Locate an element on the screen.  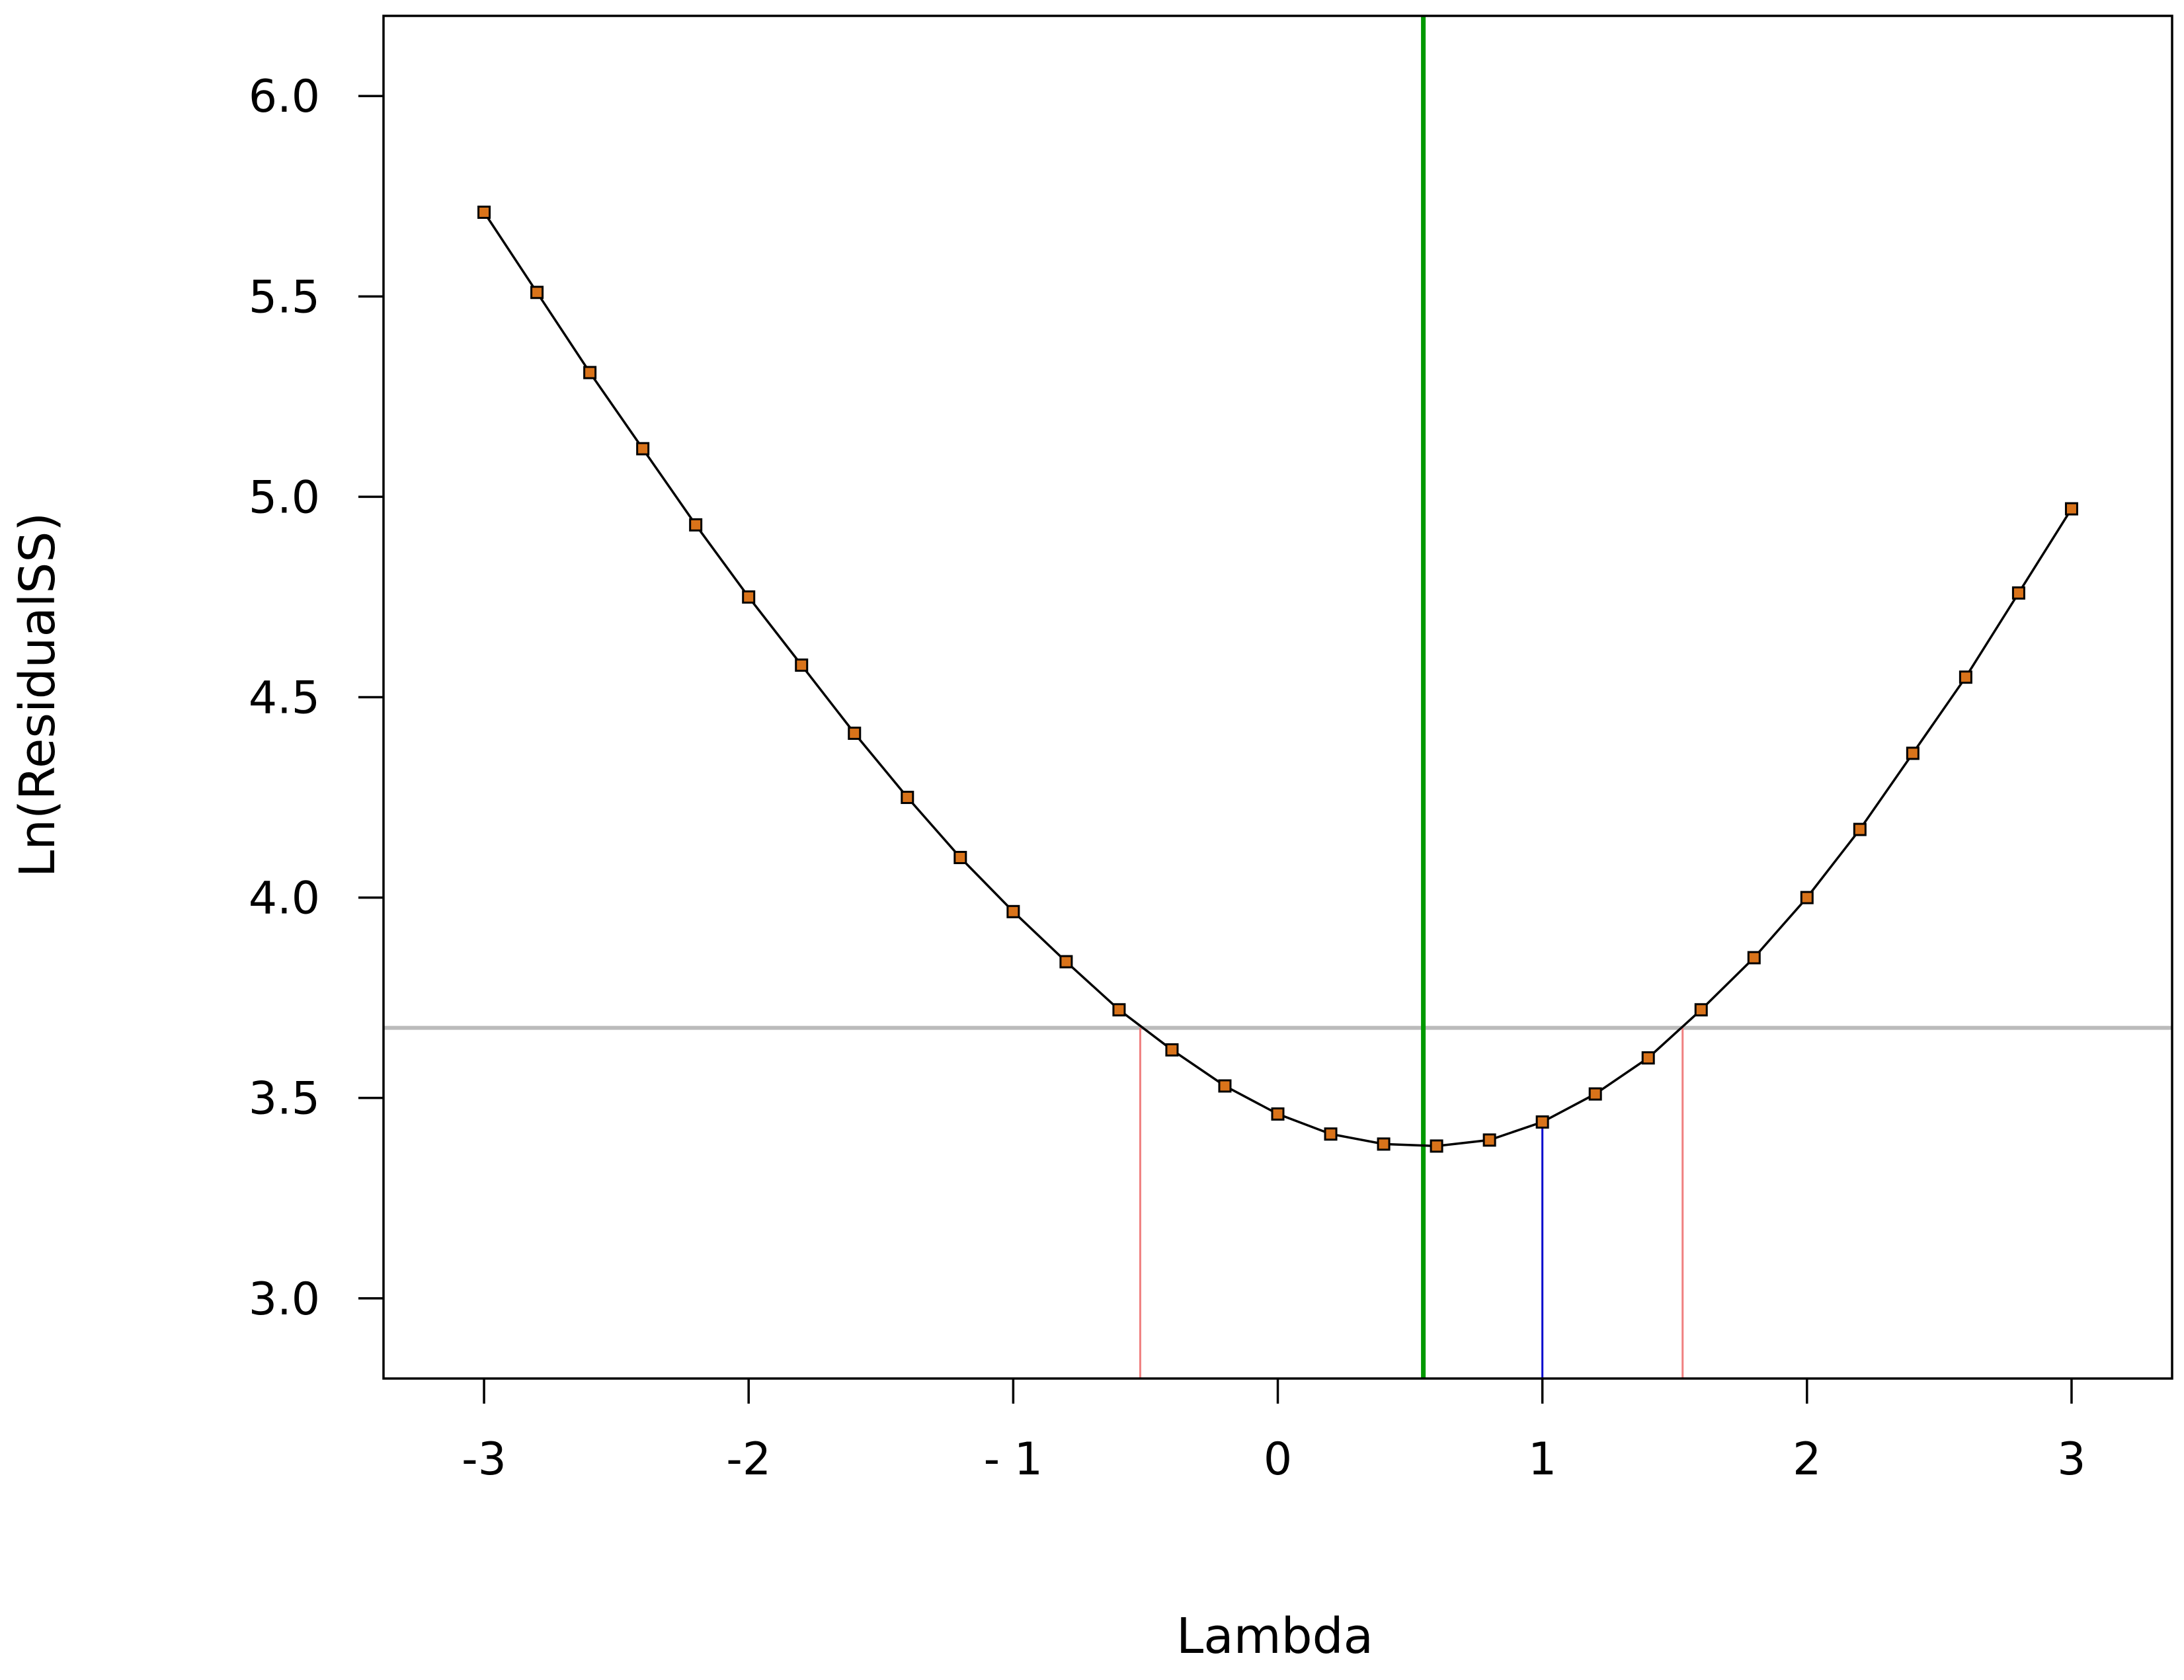
x-tick-label: 0 is located at coordinates (1278, 1459).